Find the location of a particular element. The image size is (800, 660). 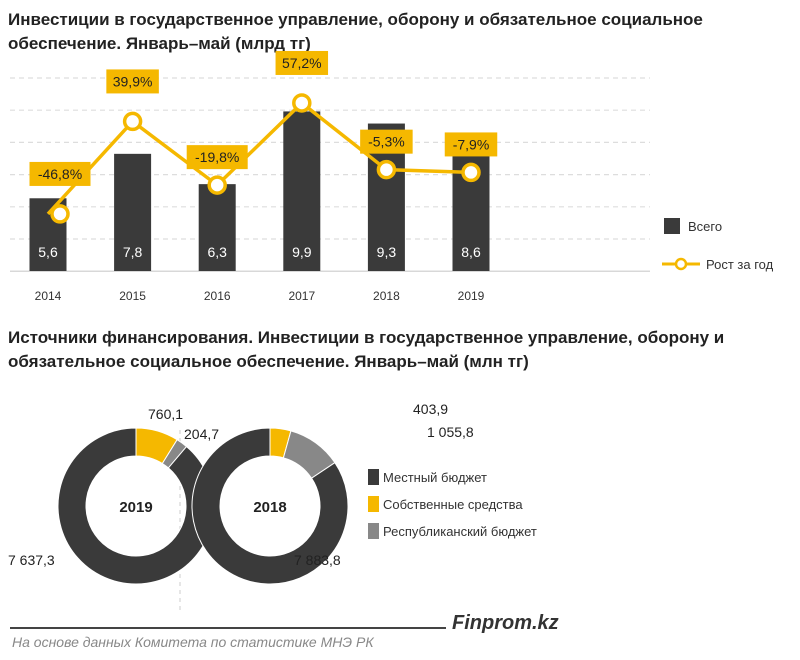

bar-2017 is located at coordinates (302, 191).